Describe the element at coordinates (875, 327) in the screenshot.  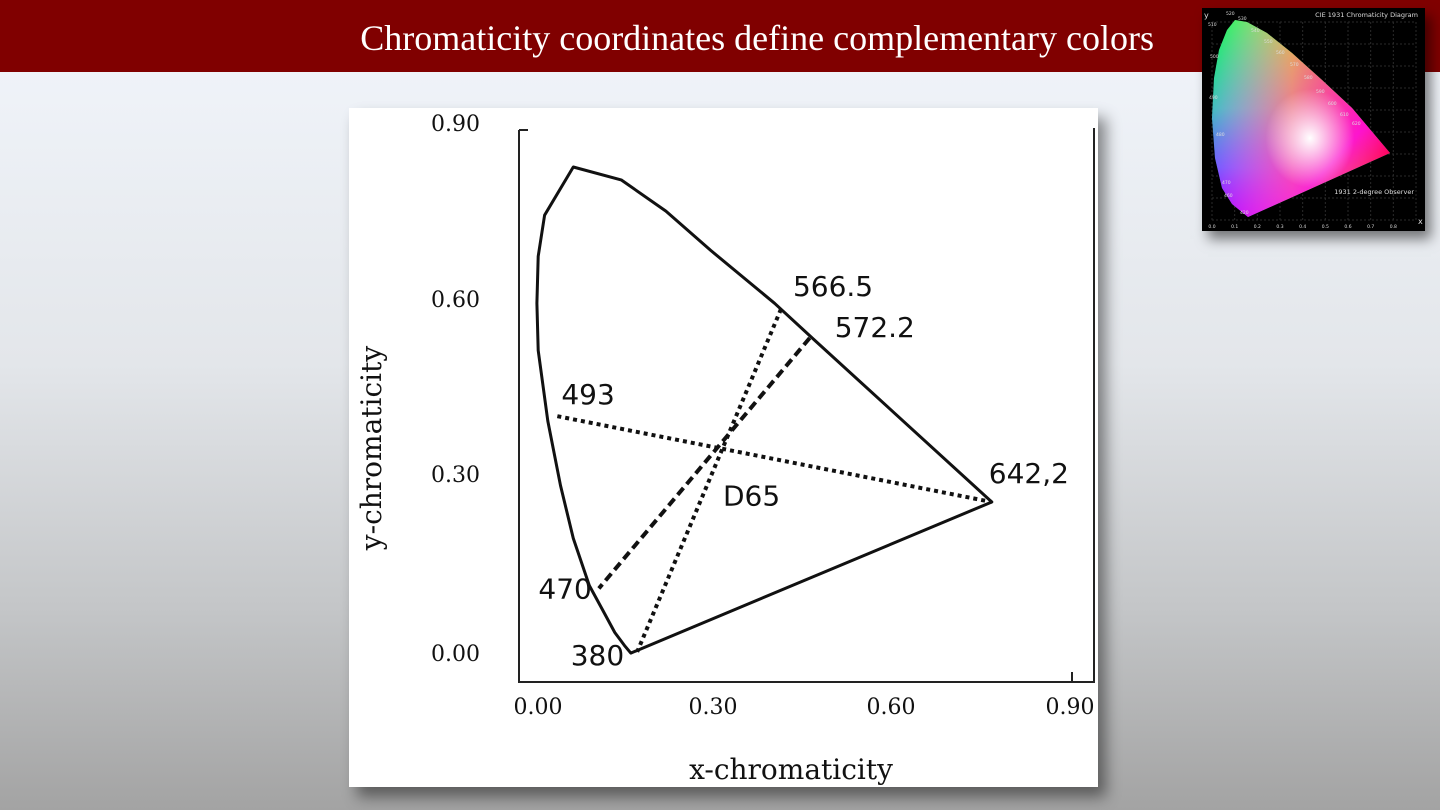
I see `point-label: 572.2` at that location.